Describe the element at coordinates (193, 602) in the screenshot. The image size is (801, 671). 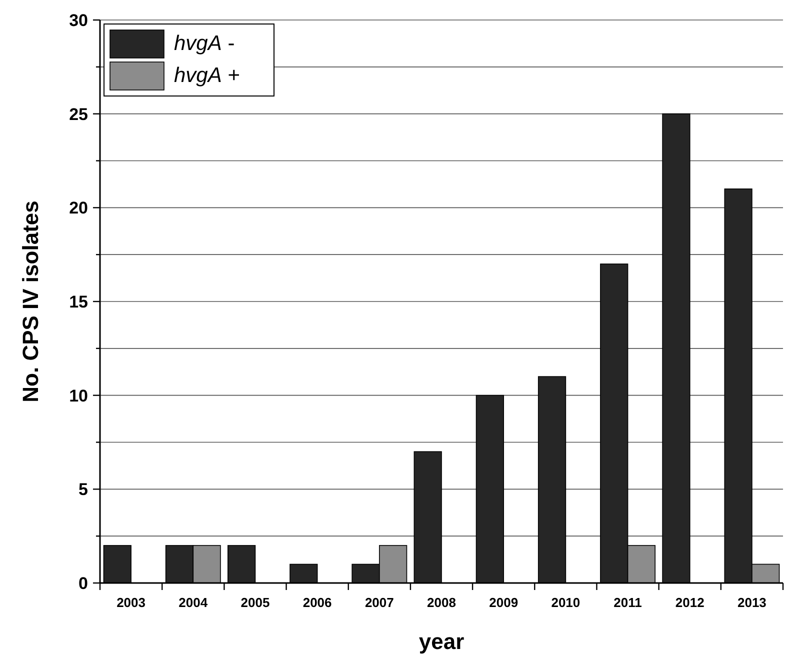
I see `x-tick-label: 2004` at that location.